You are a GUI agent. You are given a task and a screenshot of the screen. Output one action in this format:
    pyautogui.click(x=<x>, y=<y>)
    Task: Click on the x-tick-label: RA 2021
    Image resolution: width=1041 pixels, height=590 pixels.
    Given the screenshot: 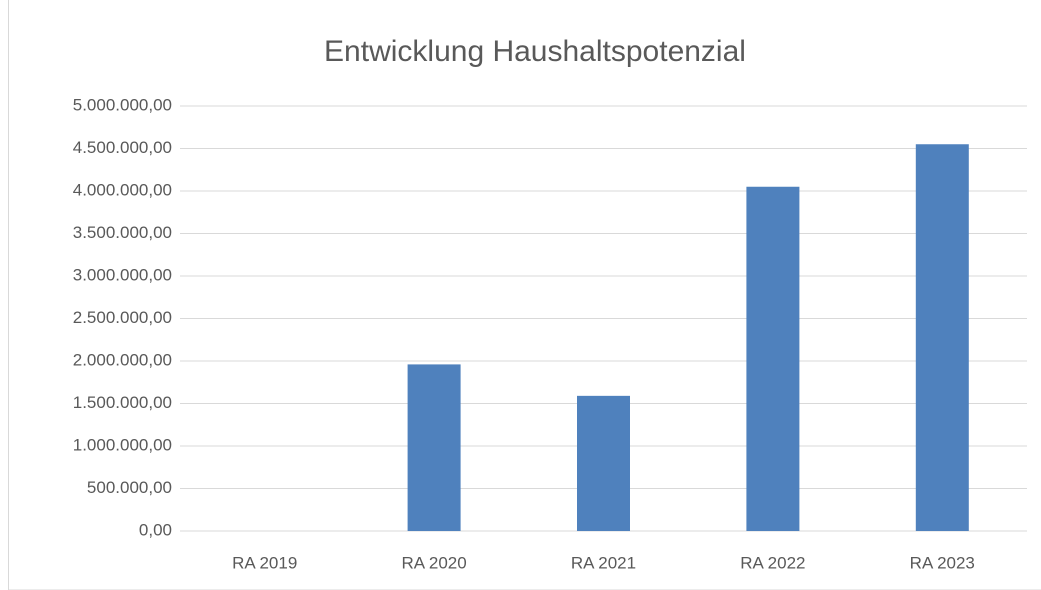 What is the action you would take?
    pyautogui.click(x=603, y=562)
    